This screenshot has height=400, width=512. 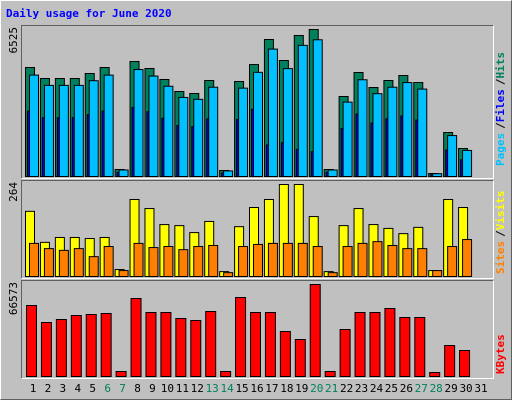 I want to click on legend: KBytes, so click(x=500, y=354).